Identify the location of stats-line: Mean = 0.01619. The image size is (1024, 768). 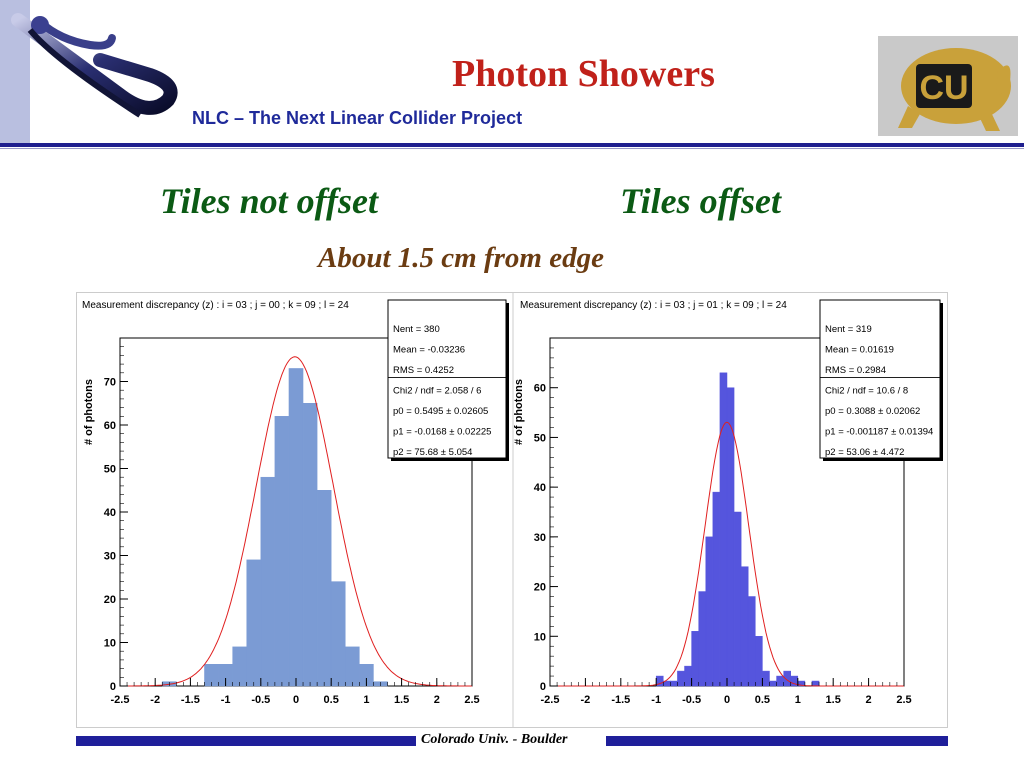
(859, 350).